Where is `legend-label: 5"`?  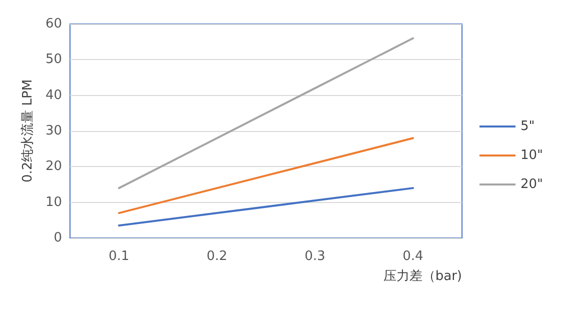
legend-label: 5" is located at coordinates (527, 126).